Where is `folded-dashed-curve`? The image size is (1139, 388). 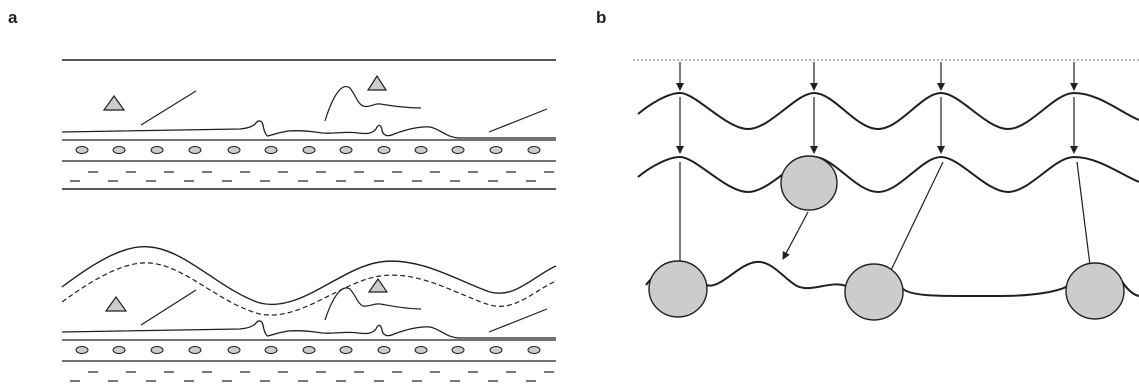
folded-dashed-curve is located at coordinates (309, 289).